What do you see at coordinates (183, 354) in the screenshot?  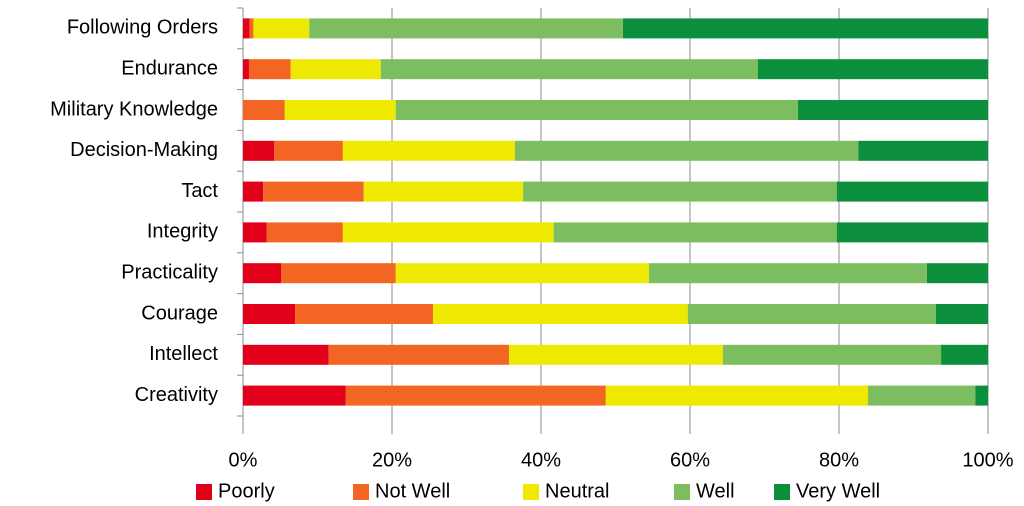 I see `y-tick-label: Intellect` at bounding box center [183, 354].